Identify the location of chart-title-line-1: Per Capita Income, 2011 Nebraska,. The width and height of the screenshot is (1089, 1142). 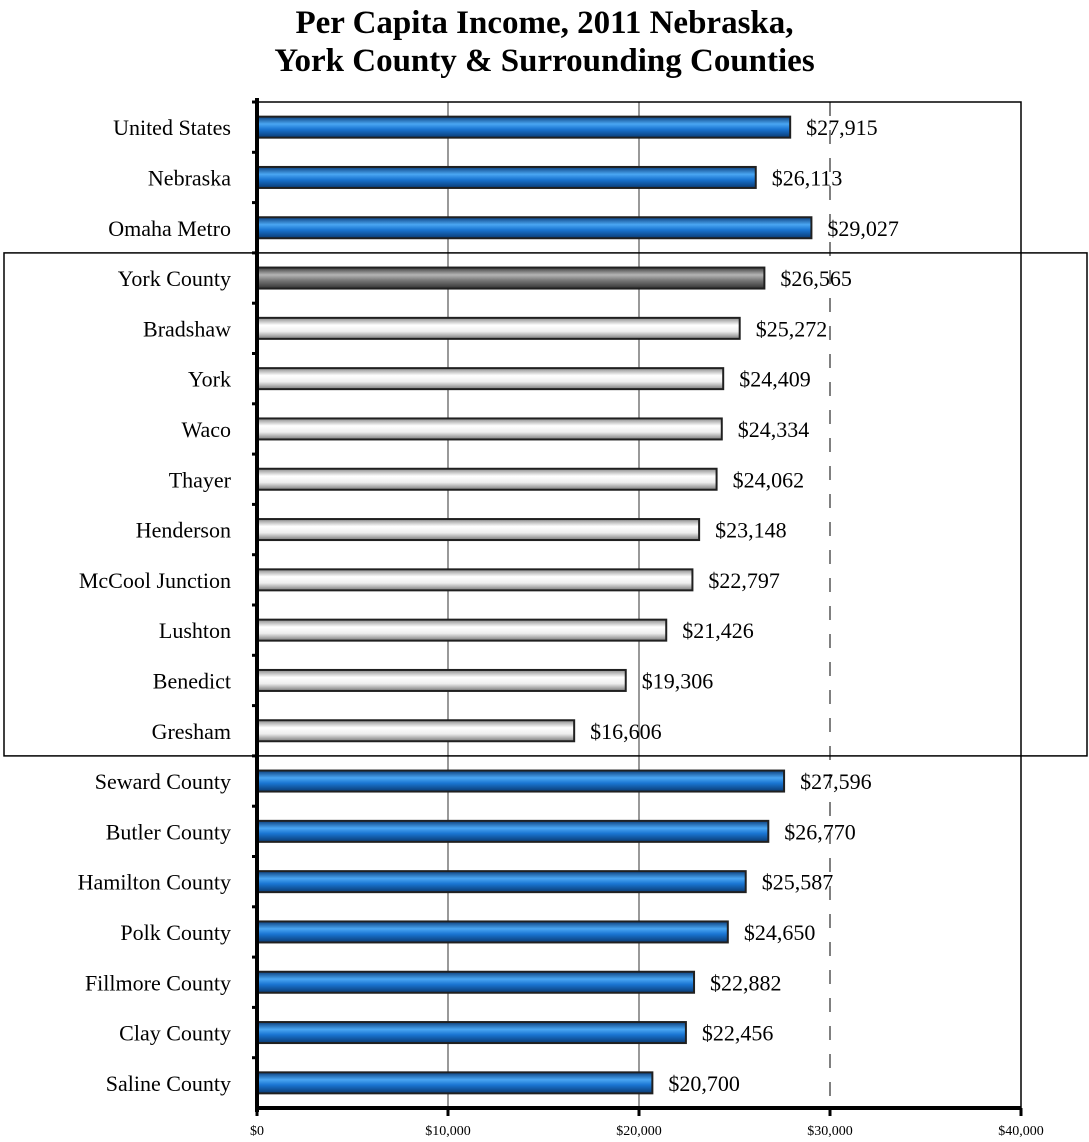
(544, 23).